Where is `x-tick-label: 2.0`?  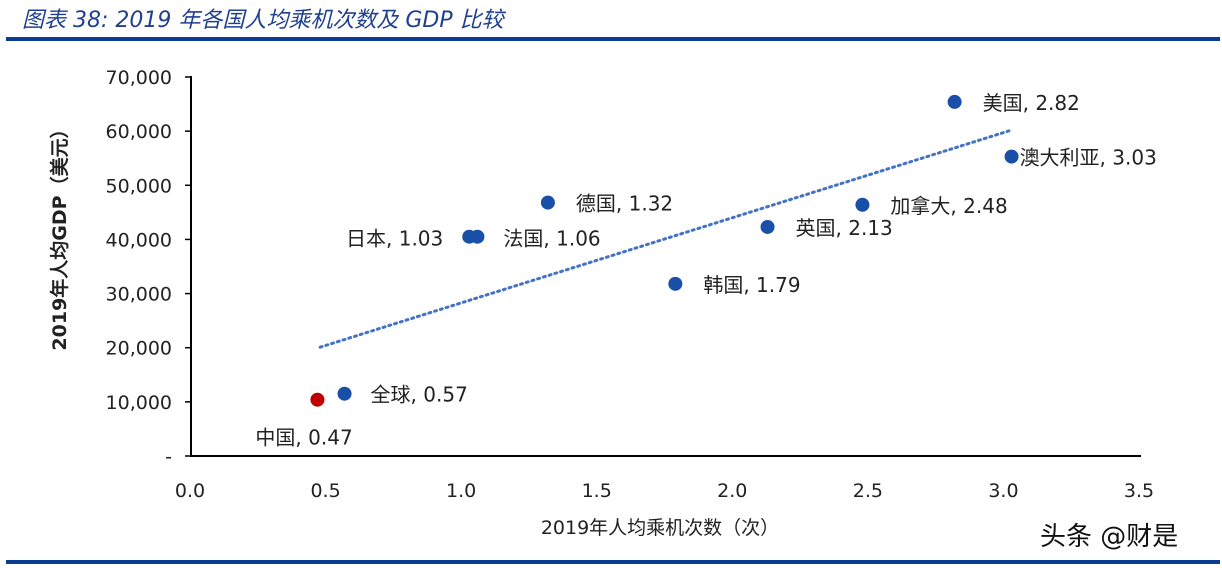 x-tick-label: 2.0 is located at coordinates (732, 491).